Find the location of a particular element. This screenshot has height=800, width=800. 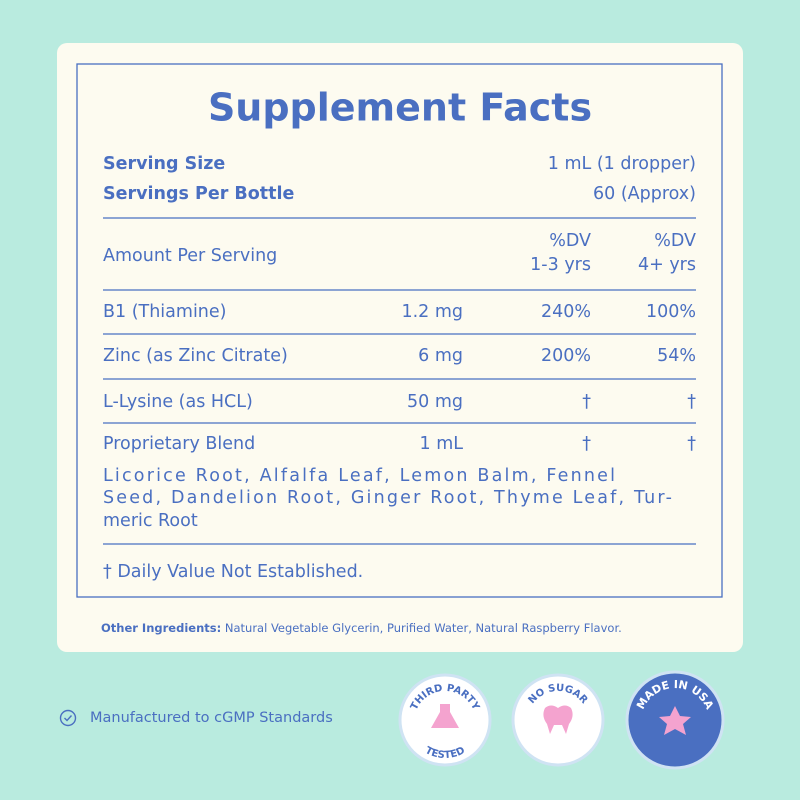

row-name: Proprietary Blend is located at coordinates (179, 444).